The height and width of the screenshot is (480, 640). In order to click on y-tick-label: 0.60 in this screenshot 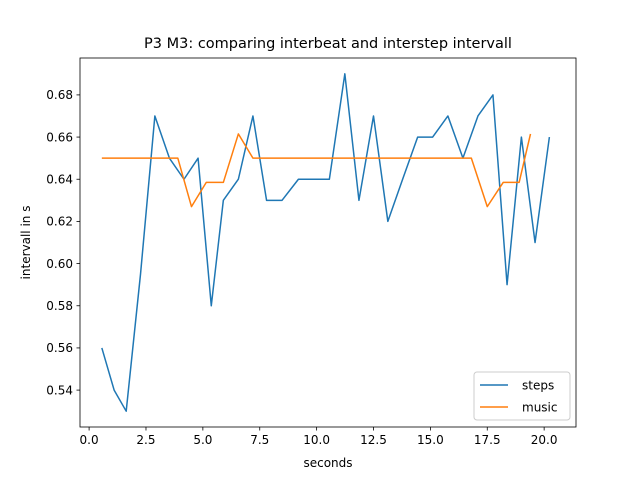, I will do `click(59, 264)`.